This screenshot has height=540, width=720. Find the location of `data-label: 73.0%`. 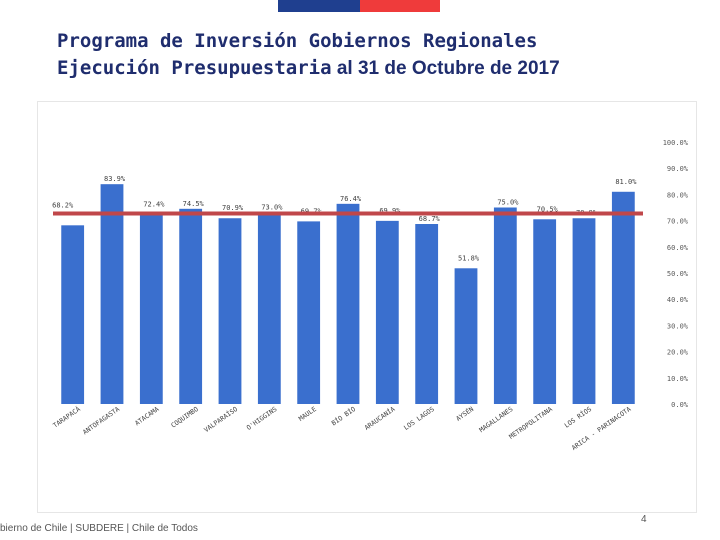

data-label: 73.0% is located at coordinates (272, 208).